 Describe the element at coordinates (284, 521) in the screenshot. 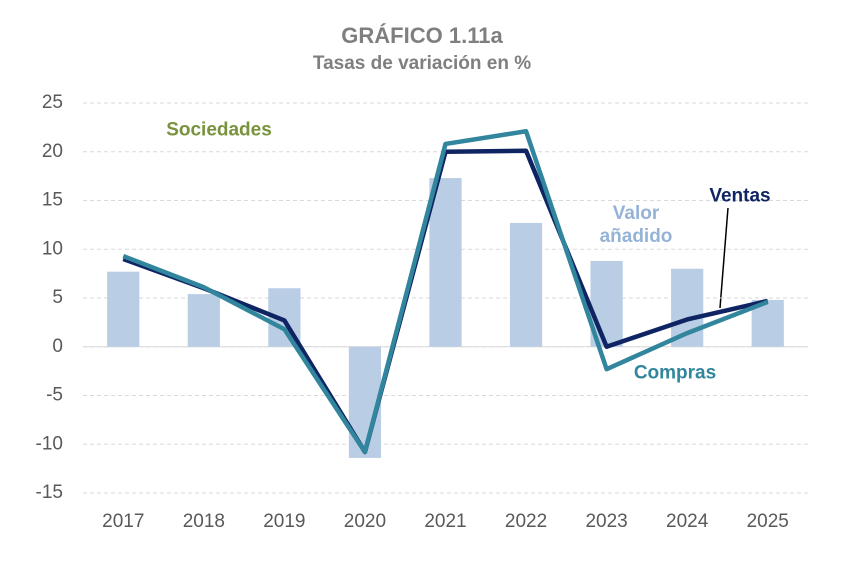

I see `x-tick-label: 2019` at that location.